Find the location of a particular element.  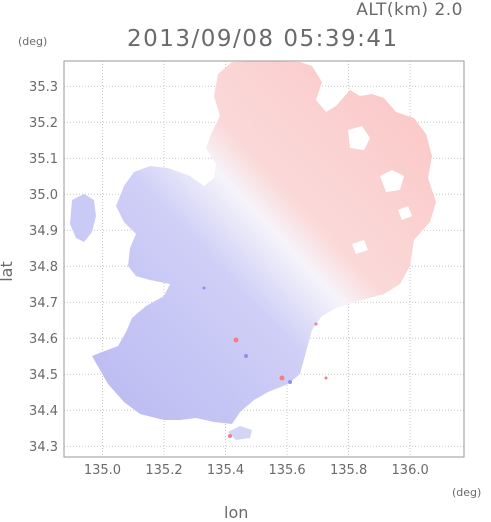

x-tick-label: 136.0 is located at coordinates (410, 470).